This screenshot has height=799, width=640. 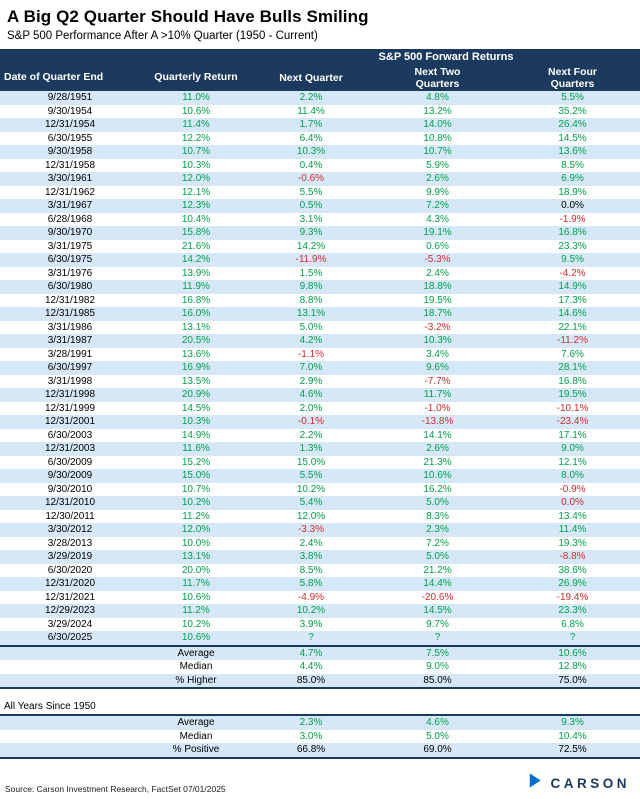 What do you see at coordinates (311, 138) in the screenshot?
I see `value-cell: 6.4%` at bounding box center [311, 138].